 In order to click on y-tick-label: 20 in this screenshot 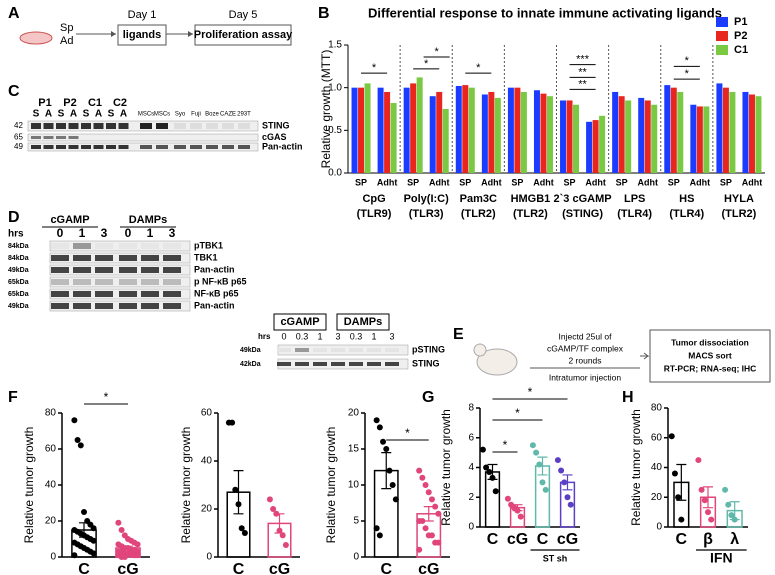, I will do `click(657, 497)`.